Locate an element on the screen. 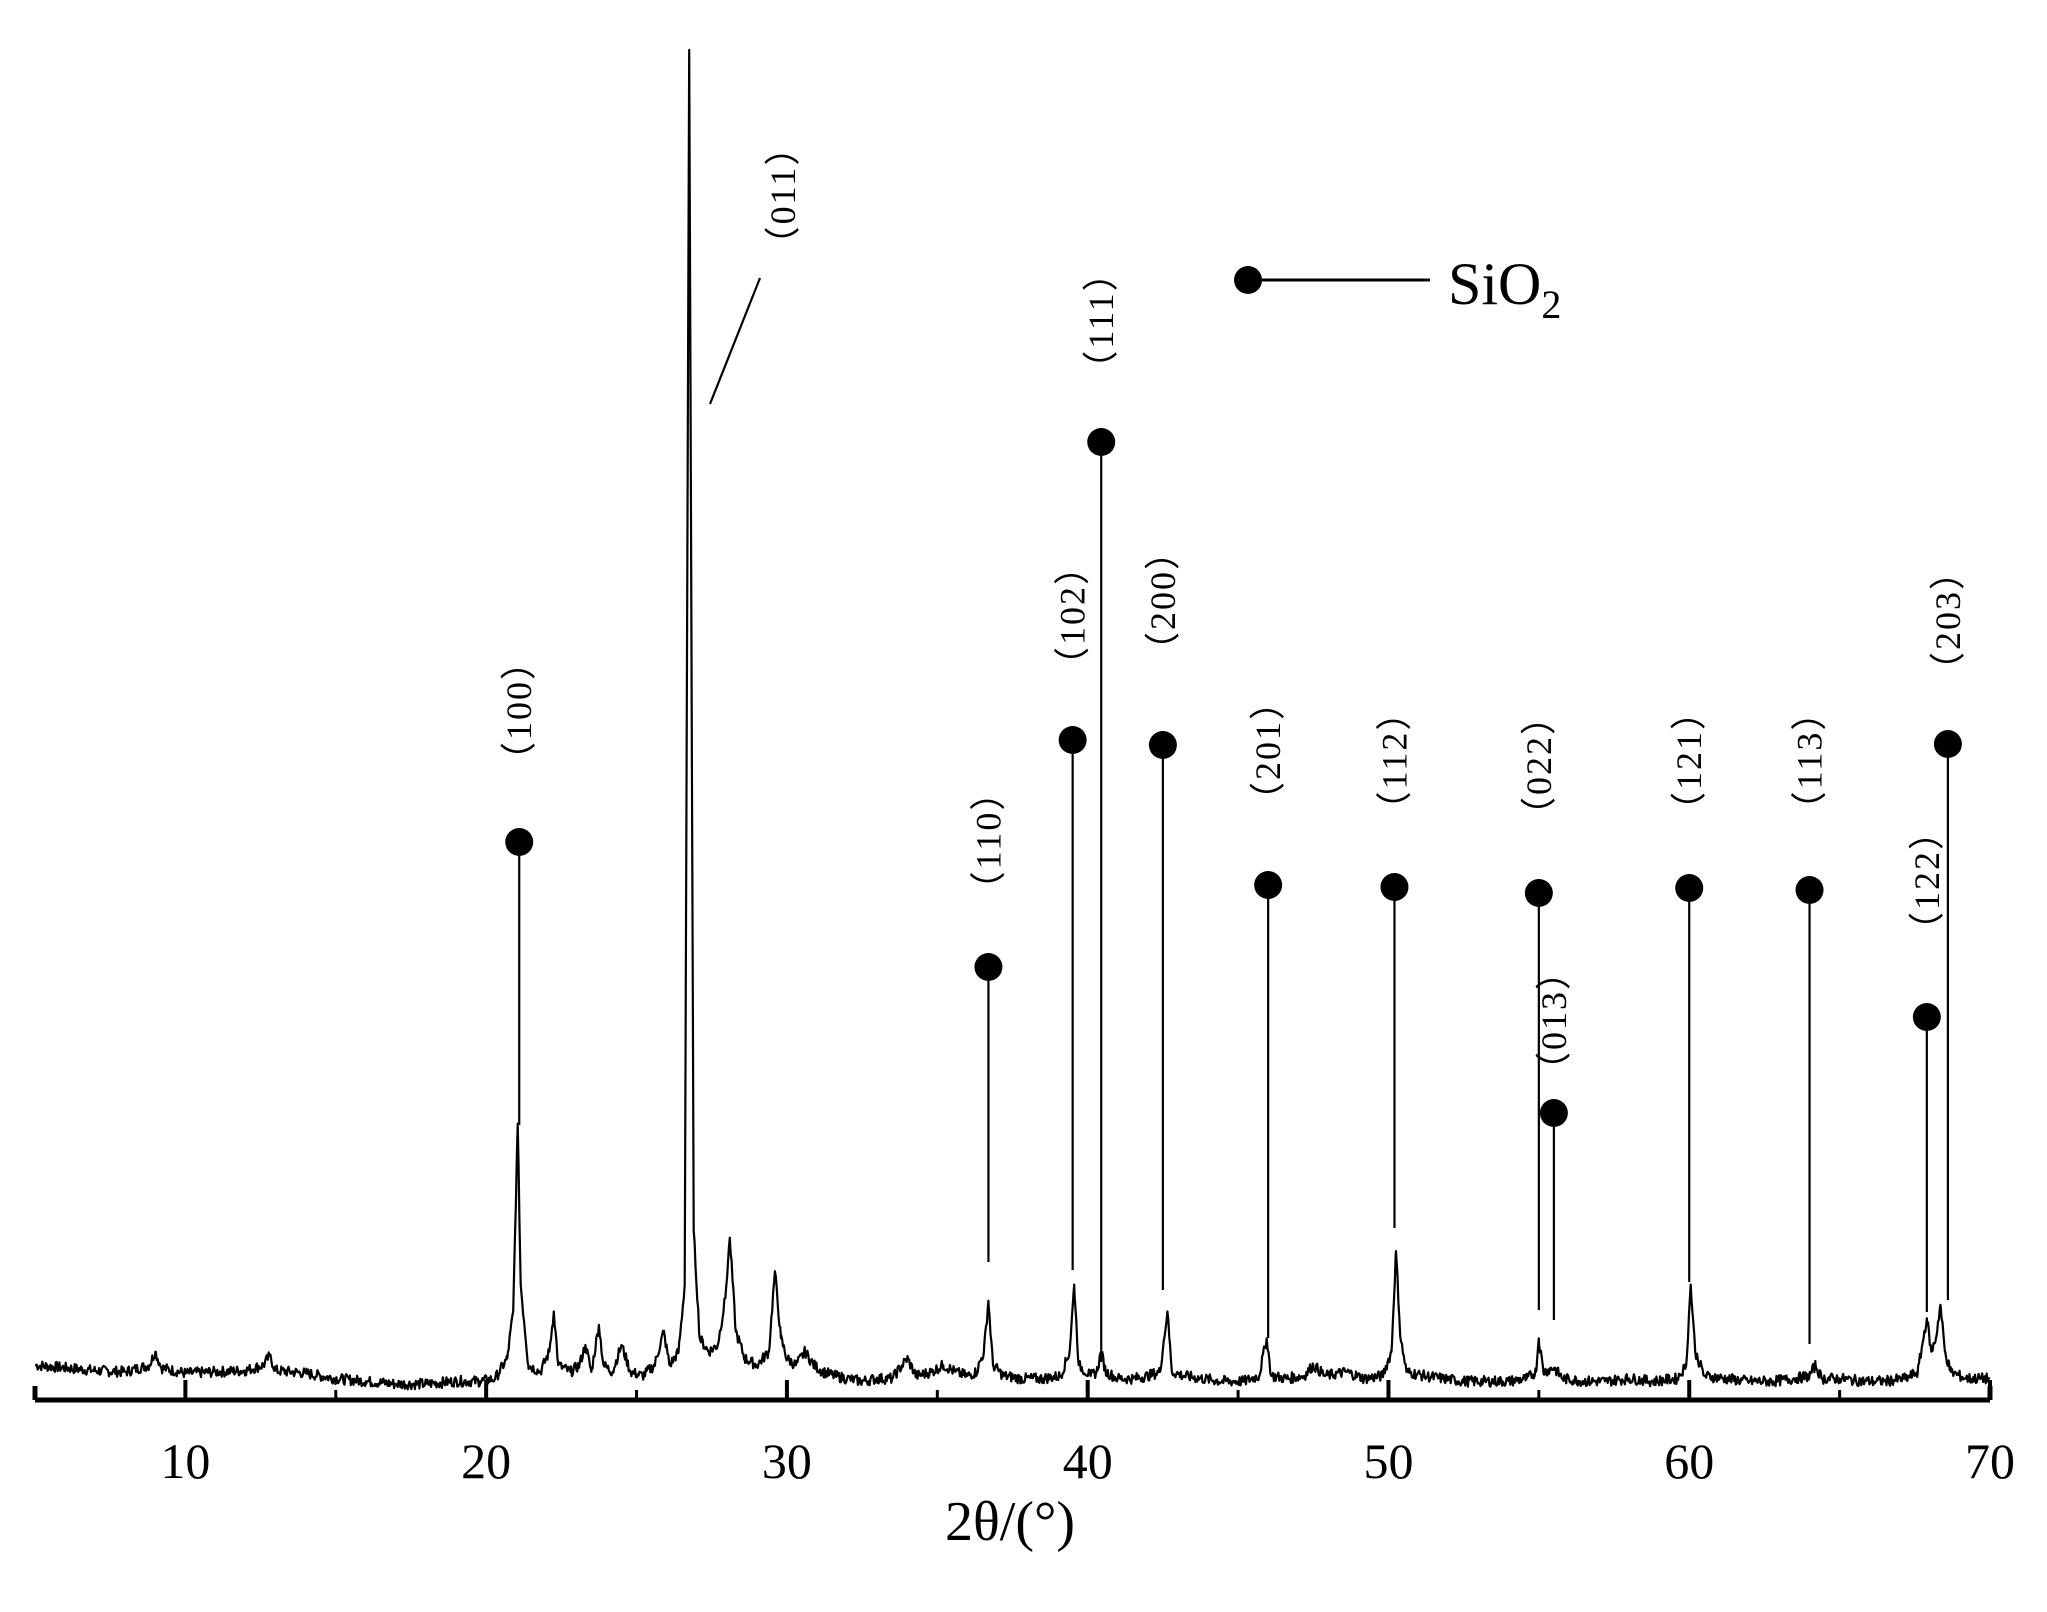 Image resolution: width=2047 pixels, height=1612 pixels. x-tick-label: 70 is located at coordinates (1990, 1461).